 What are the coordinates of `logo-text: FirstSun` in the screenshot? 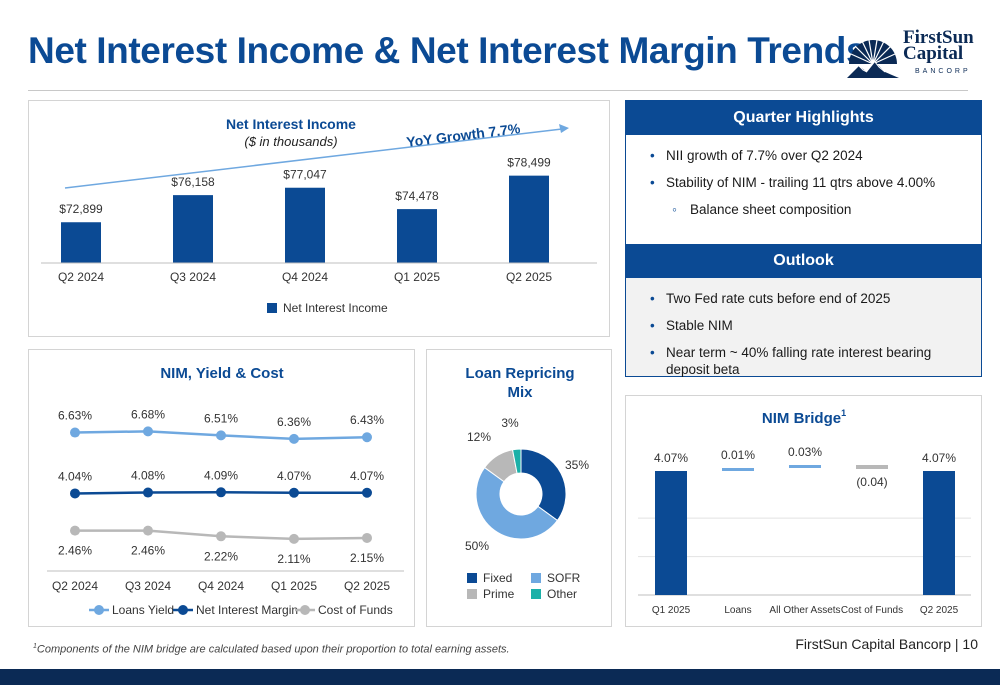 It's located at (938, 37).